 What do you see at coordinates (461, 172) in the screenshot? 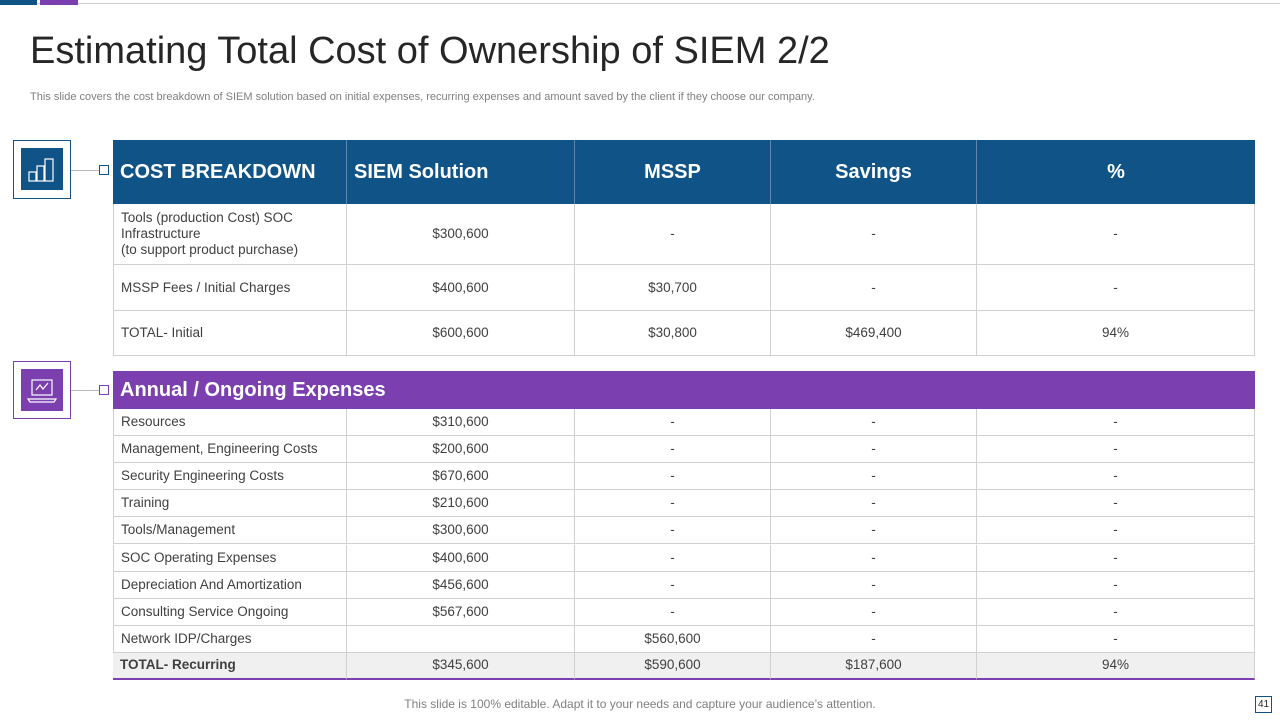
I see `header-cell: SIEM Solution` at bounding box center [461, 172].